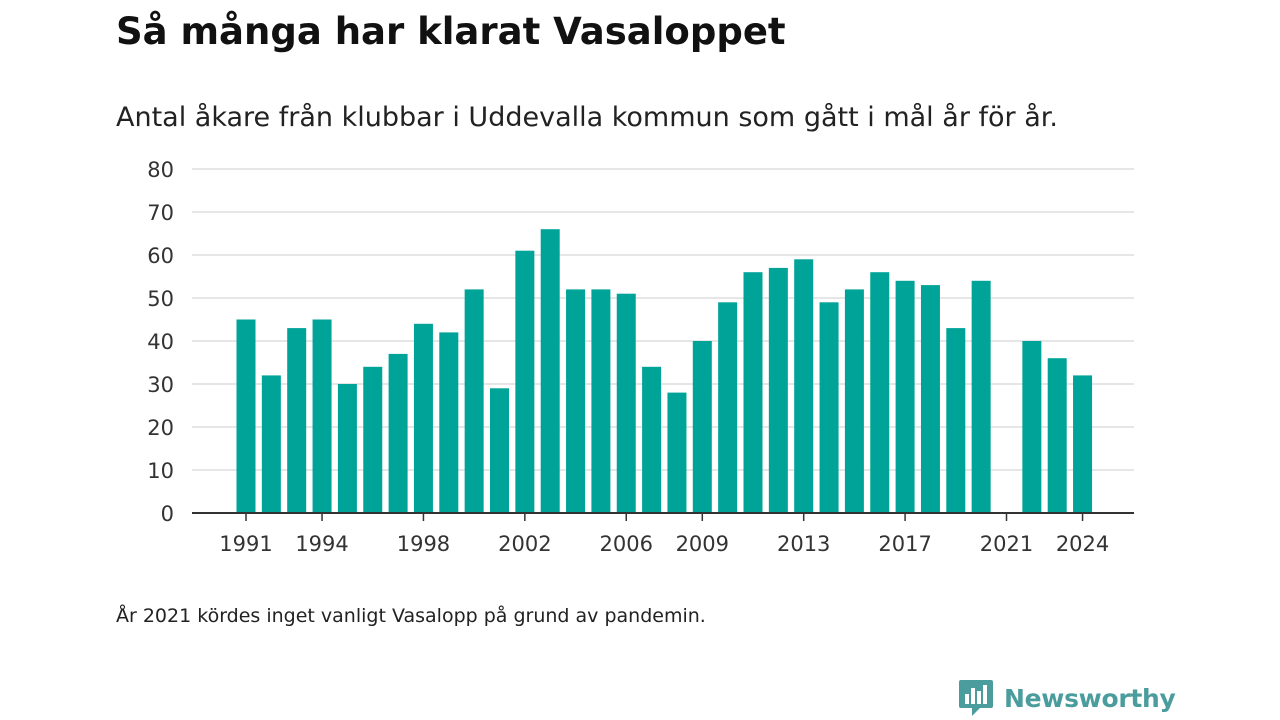 The height and width of the screenshot is (720, 1280). I want to click on y-tick-label: 0, so click(167, 514).